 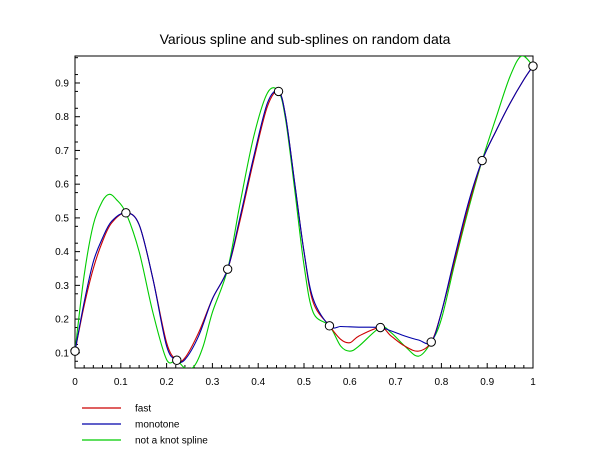 I want to click on y-tick-label: 0.7, so click(x=62, y=151).